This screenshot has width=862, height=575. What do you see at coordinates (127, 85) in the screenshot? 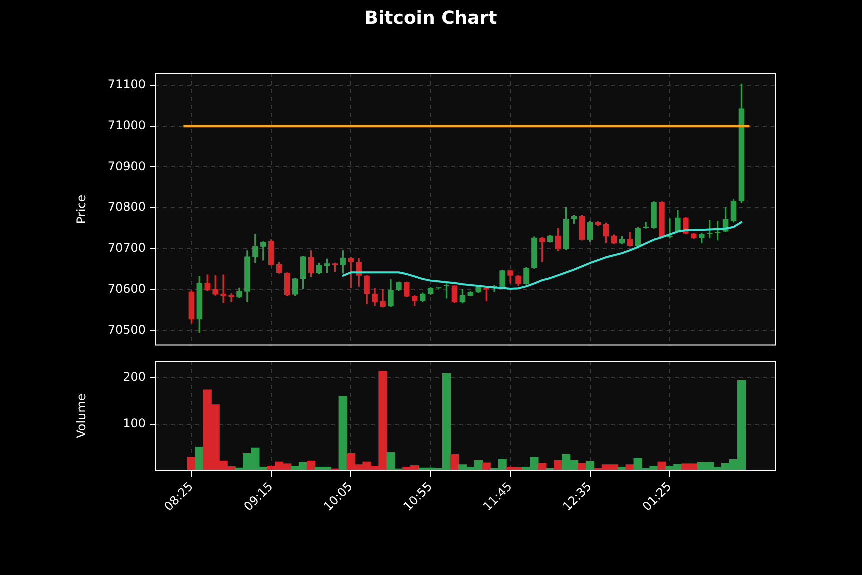
I see `y-tick-label: 71100` at bounding box center [127, 85].